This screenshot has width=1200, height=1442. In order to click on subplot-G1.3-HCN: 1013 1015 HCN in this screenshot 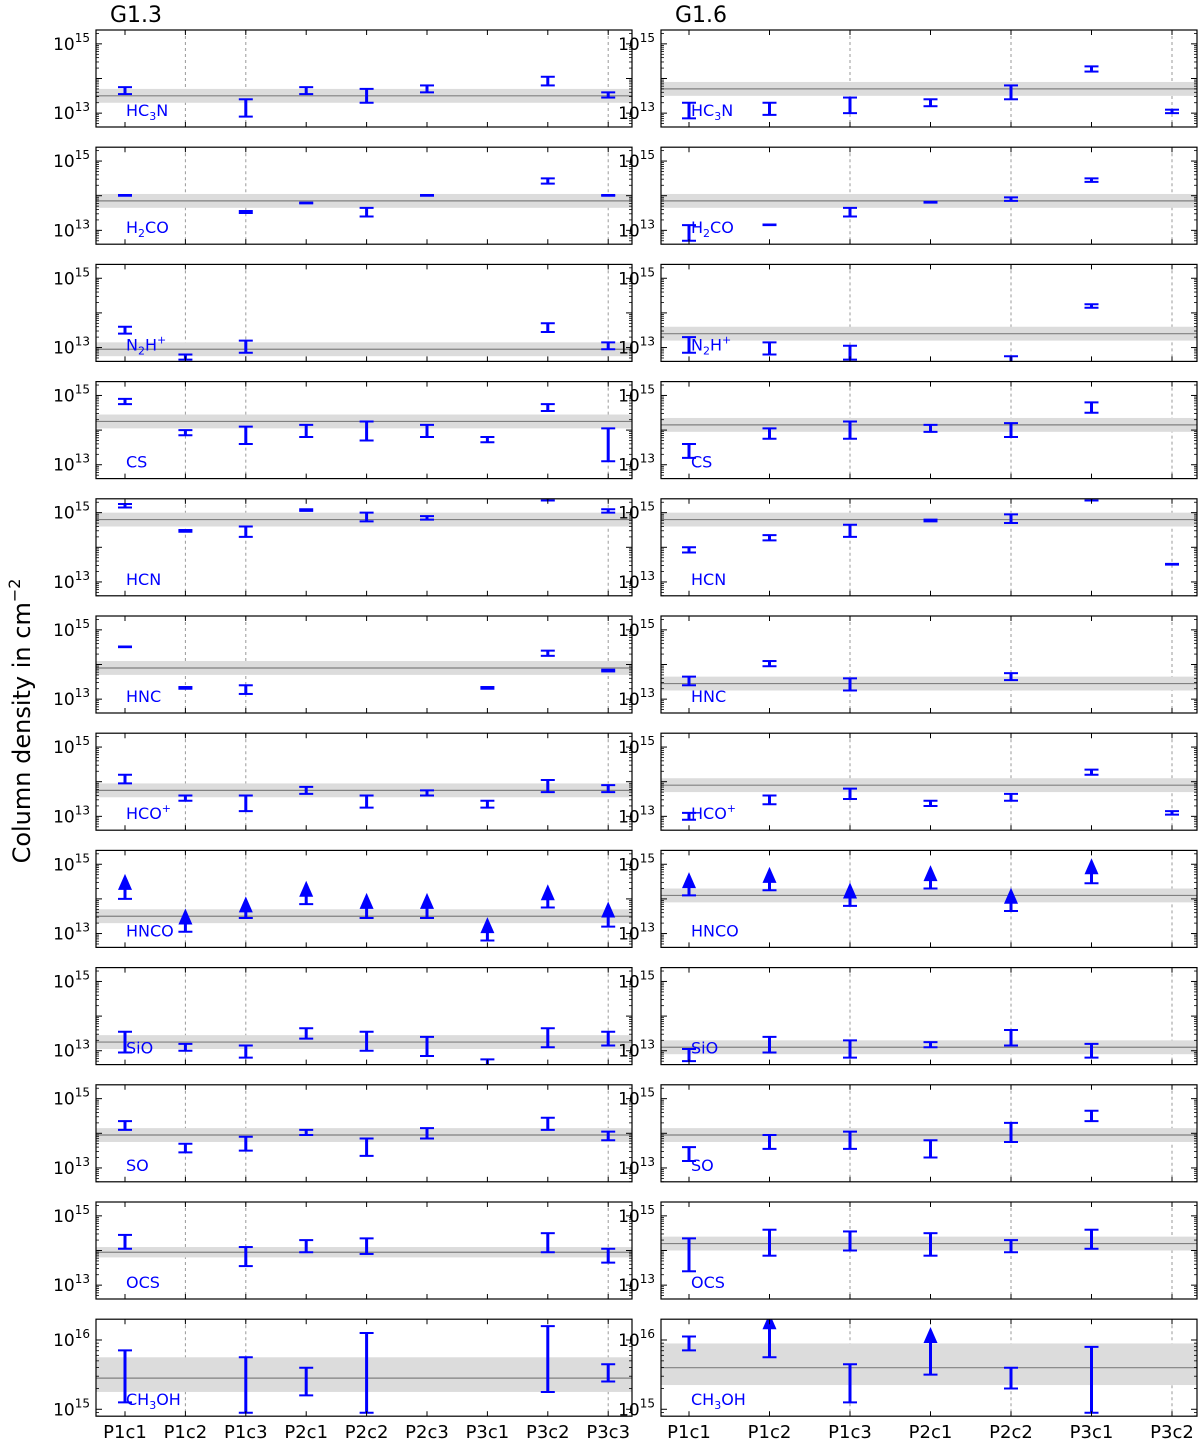, I will do `click(343, 547)`.